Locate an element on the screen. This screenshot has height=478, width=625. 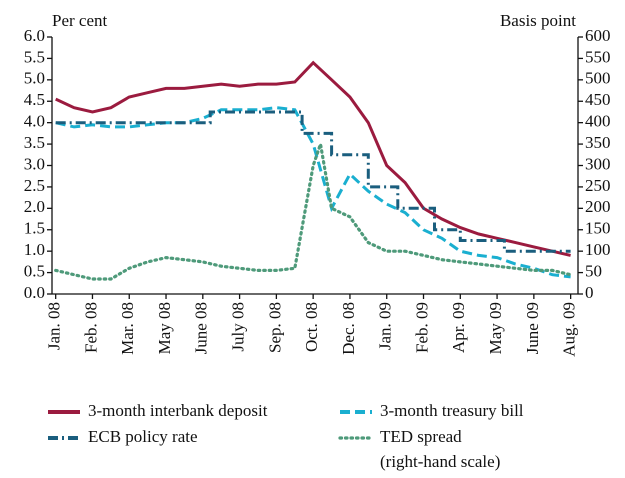
x-tick-label: Feb. 09 is located at coordinates (421, 327).